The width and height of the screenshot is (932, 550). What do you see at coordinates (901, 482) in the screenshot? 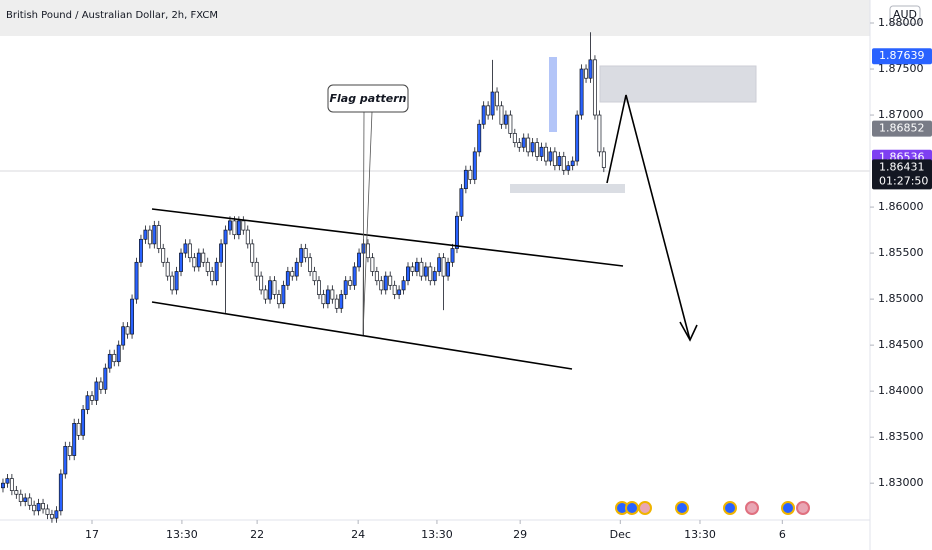
I see `y-tick-label: 1.83000` at bounding box center [901, 482].